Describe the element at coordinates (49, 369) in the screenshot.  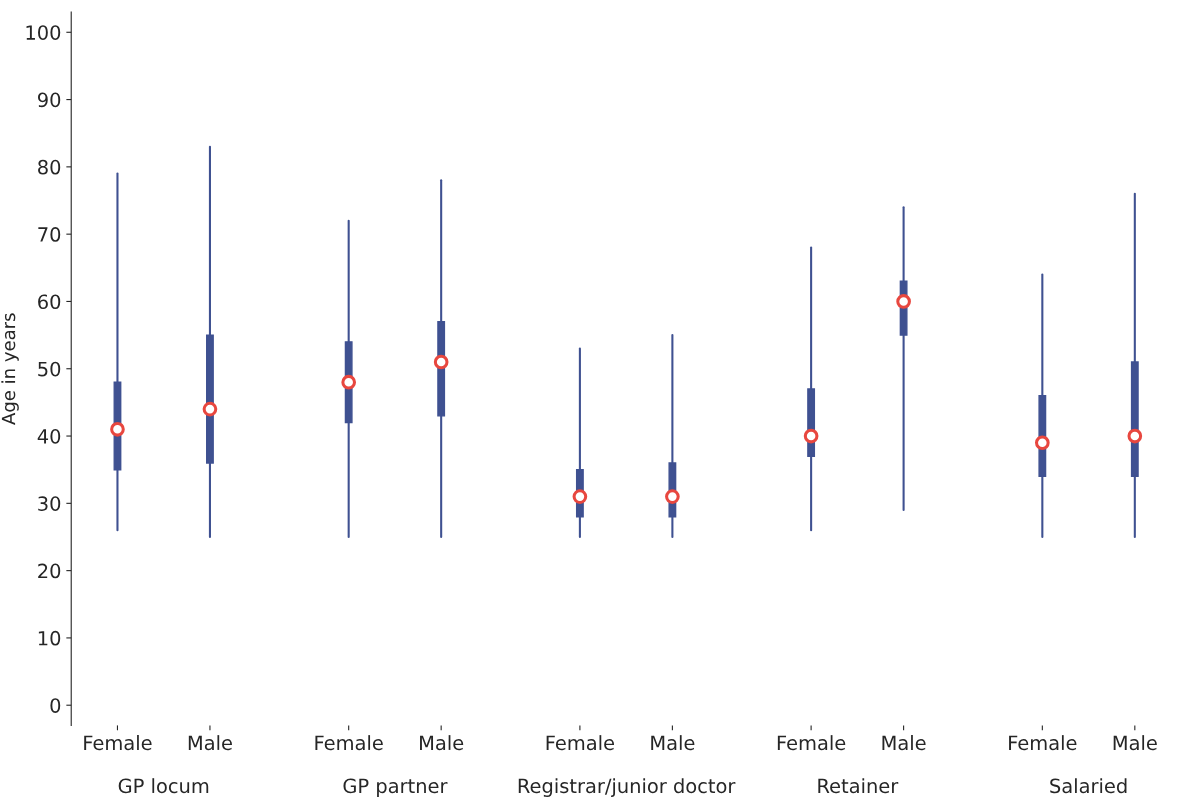
I see `y-tick-label: 50` at that location.